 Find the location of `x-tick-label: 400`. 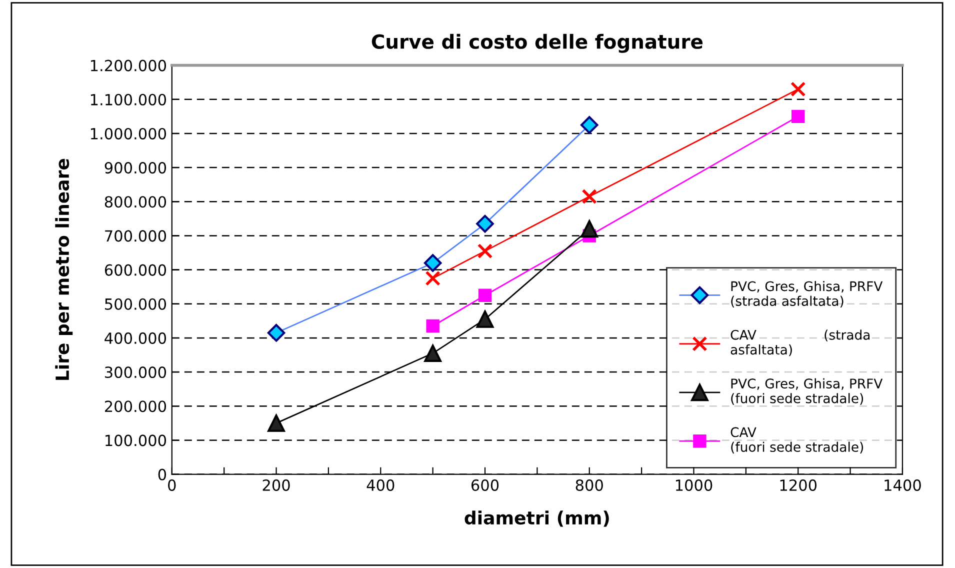

x-tick-label: 400 is located at coordinates (380, 485).